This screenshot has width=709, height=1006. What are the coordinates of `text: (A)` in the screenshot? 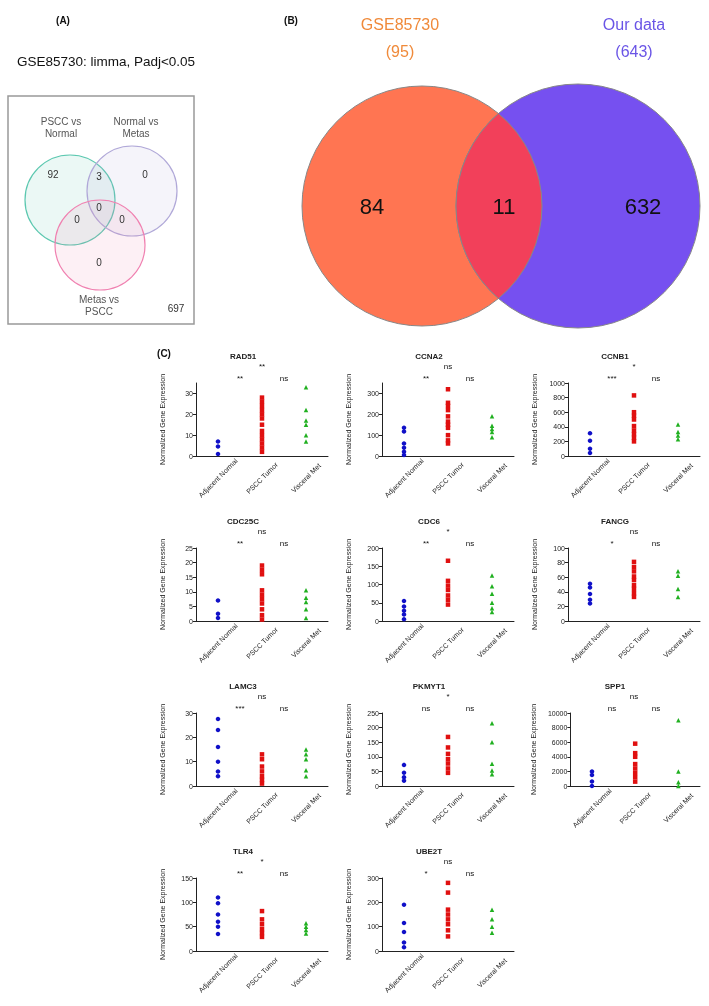 It's located at (63, 20).